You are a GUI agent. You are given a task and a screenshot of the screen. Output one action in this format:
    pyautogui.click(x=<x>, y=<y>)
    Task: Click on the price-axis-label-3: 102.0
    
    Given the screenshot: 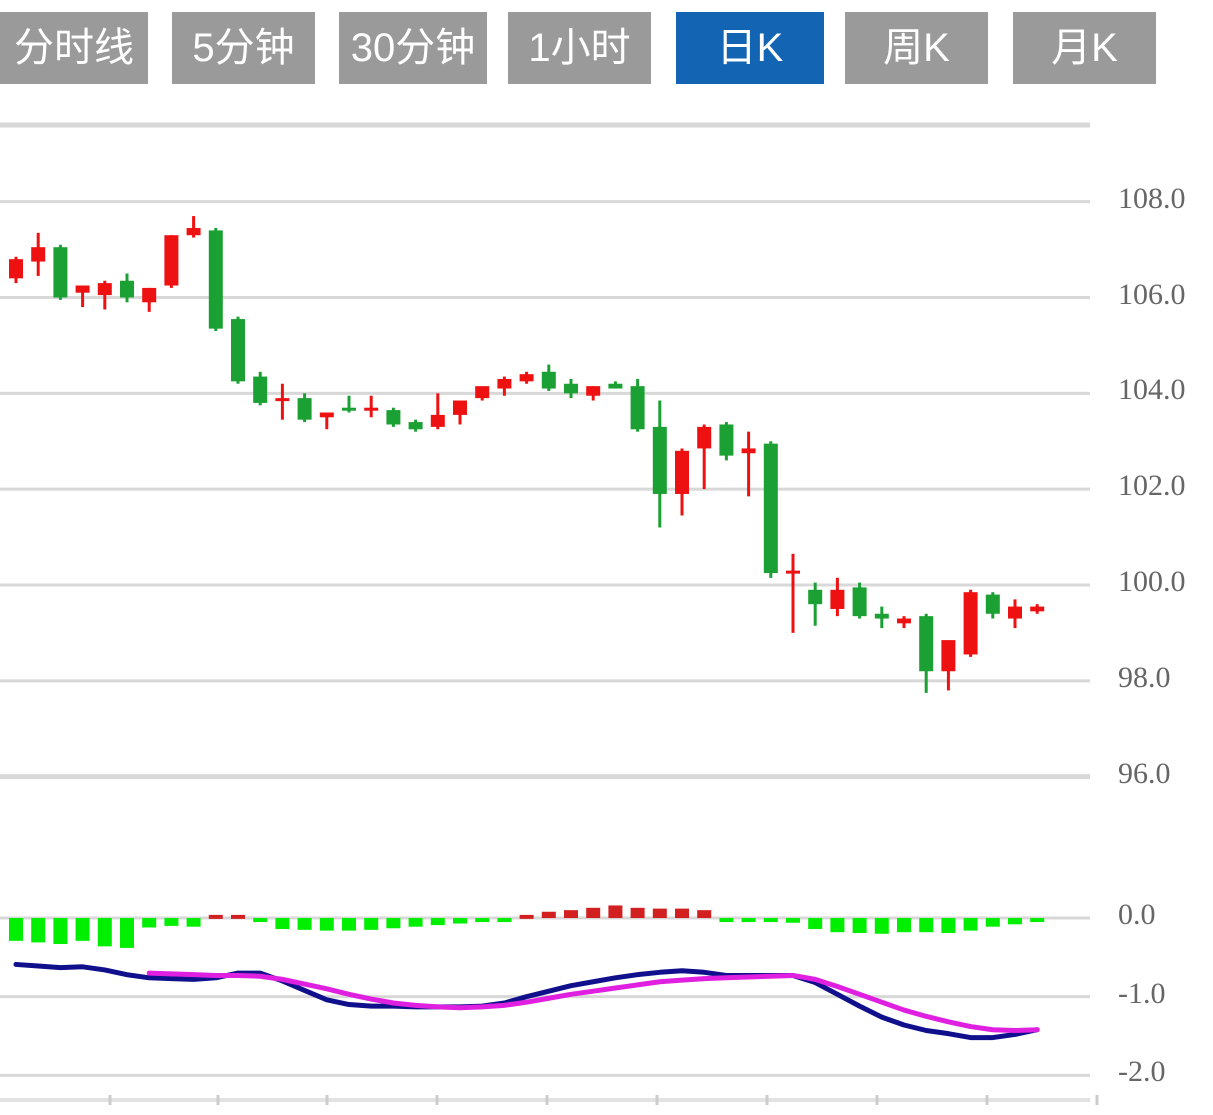 What is the action you would take?
    pyautogui.click(x=1152, y=486)
    